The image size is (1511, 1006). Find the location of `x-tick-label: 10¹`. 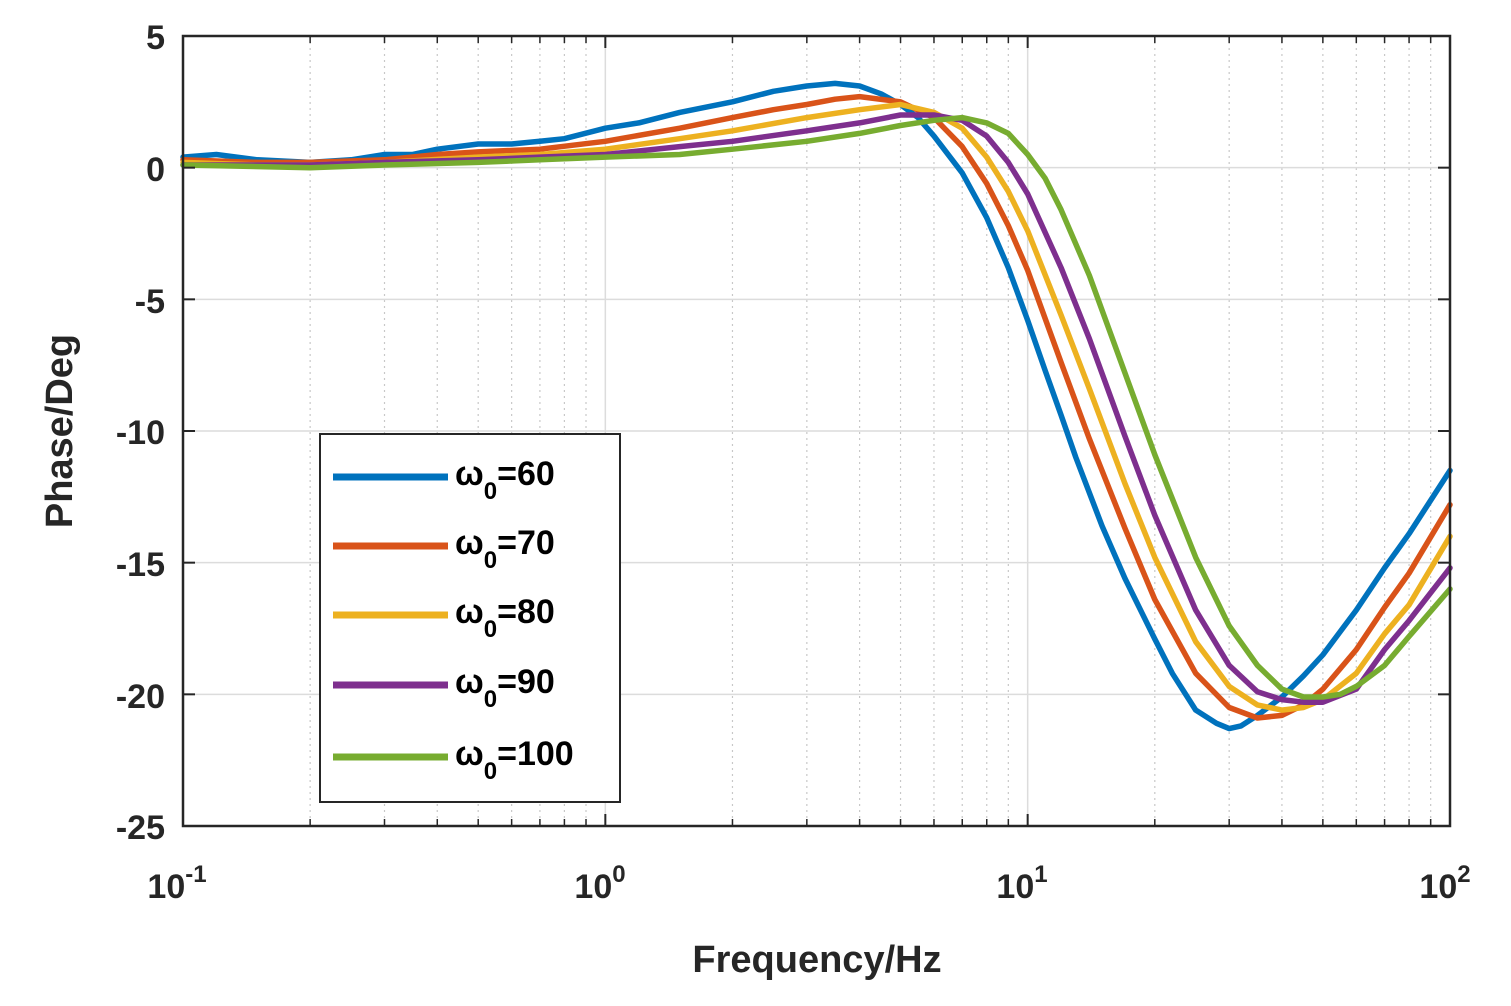

x-tick-label: 10¹ is located at coordinates (1021, 883).